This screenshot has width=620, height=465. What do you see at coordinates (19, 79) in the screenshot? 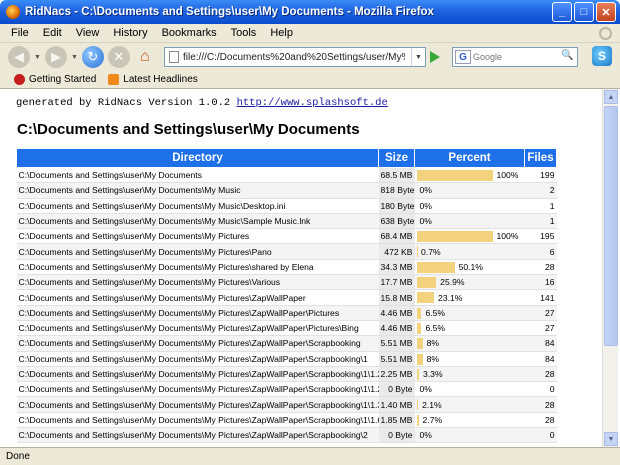
I see `firefox-bookmark-icon` at bounding box center [19, 79].